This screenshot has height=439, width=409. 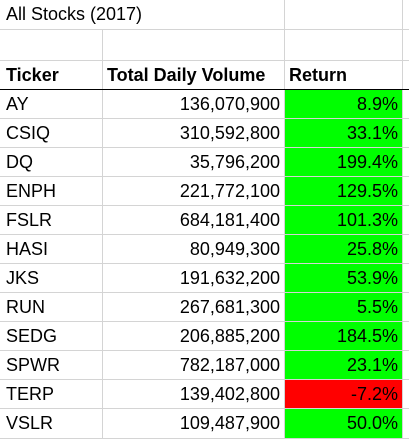 I want to click on volume-cell: 35,796,200, so click(x=194, y=162).